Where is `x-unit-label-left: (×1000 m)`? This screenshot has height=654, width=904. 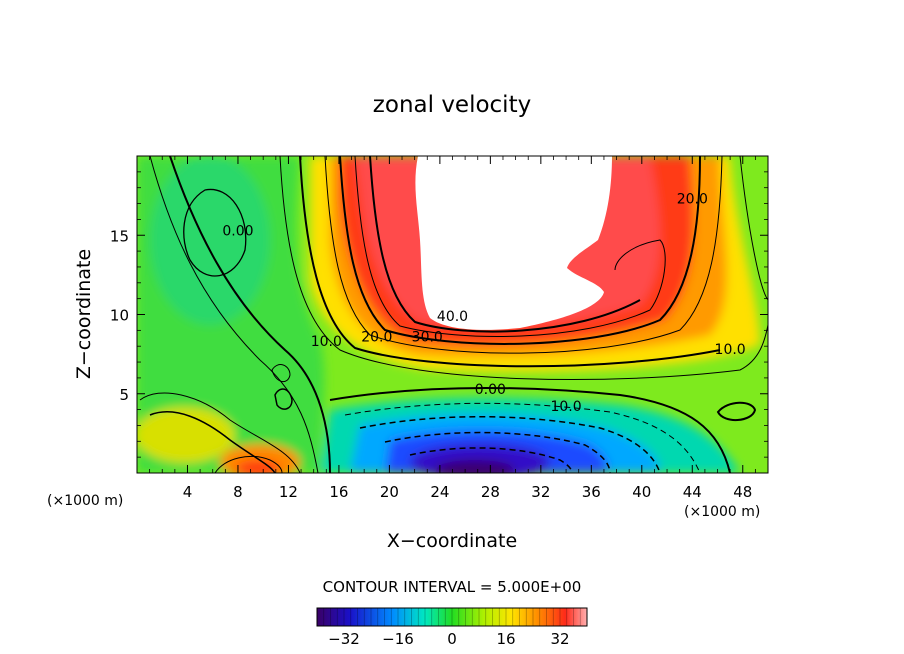 x-unit-label-left: (×1000 m) is located at coordinates (85, 501).